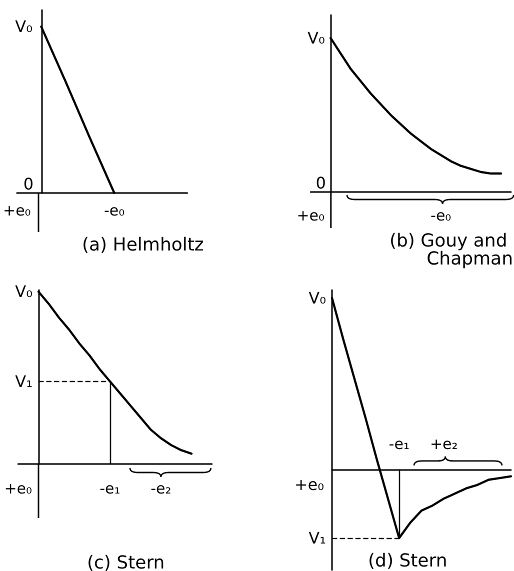  I want to click on text: (a) Helmholtz, so click(143, 245).